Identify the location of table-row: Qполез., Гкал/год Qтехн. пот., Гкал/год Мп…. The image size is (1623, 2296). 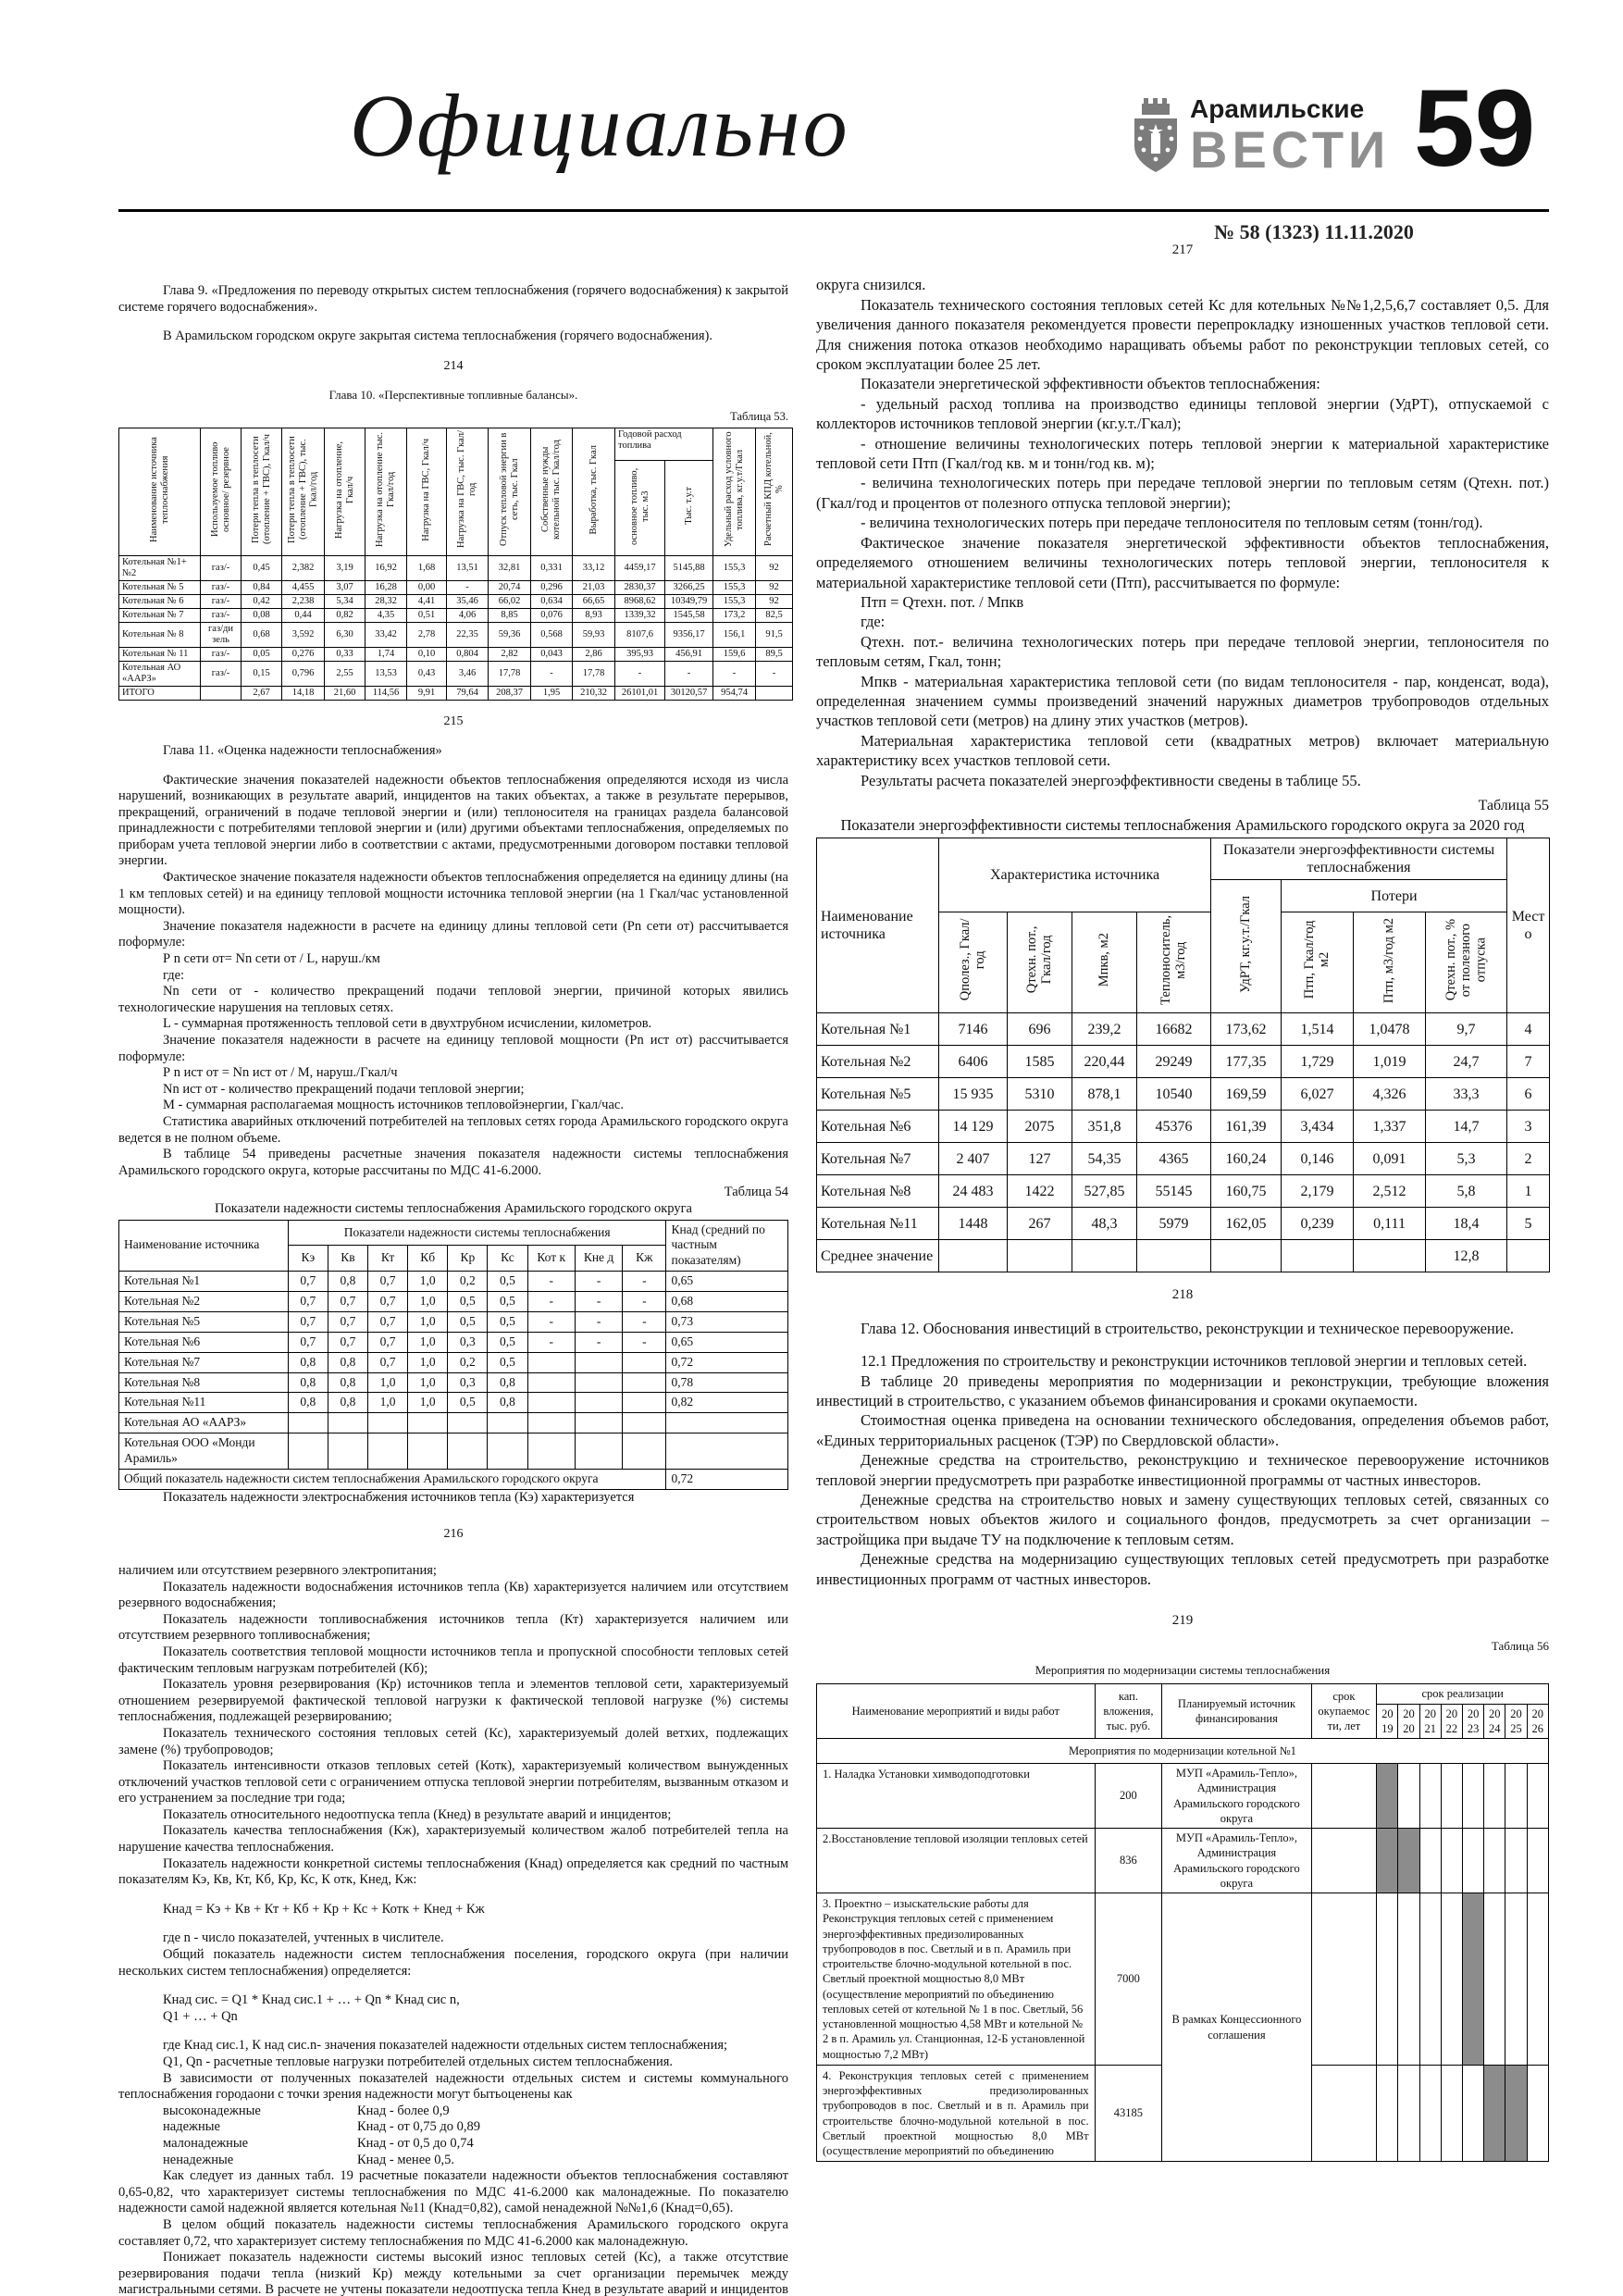
(1183, 963).